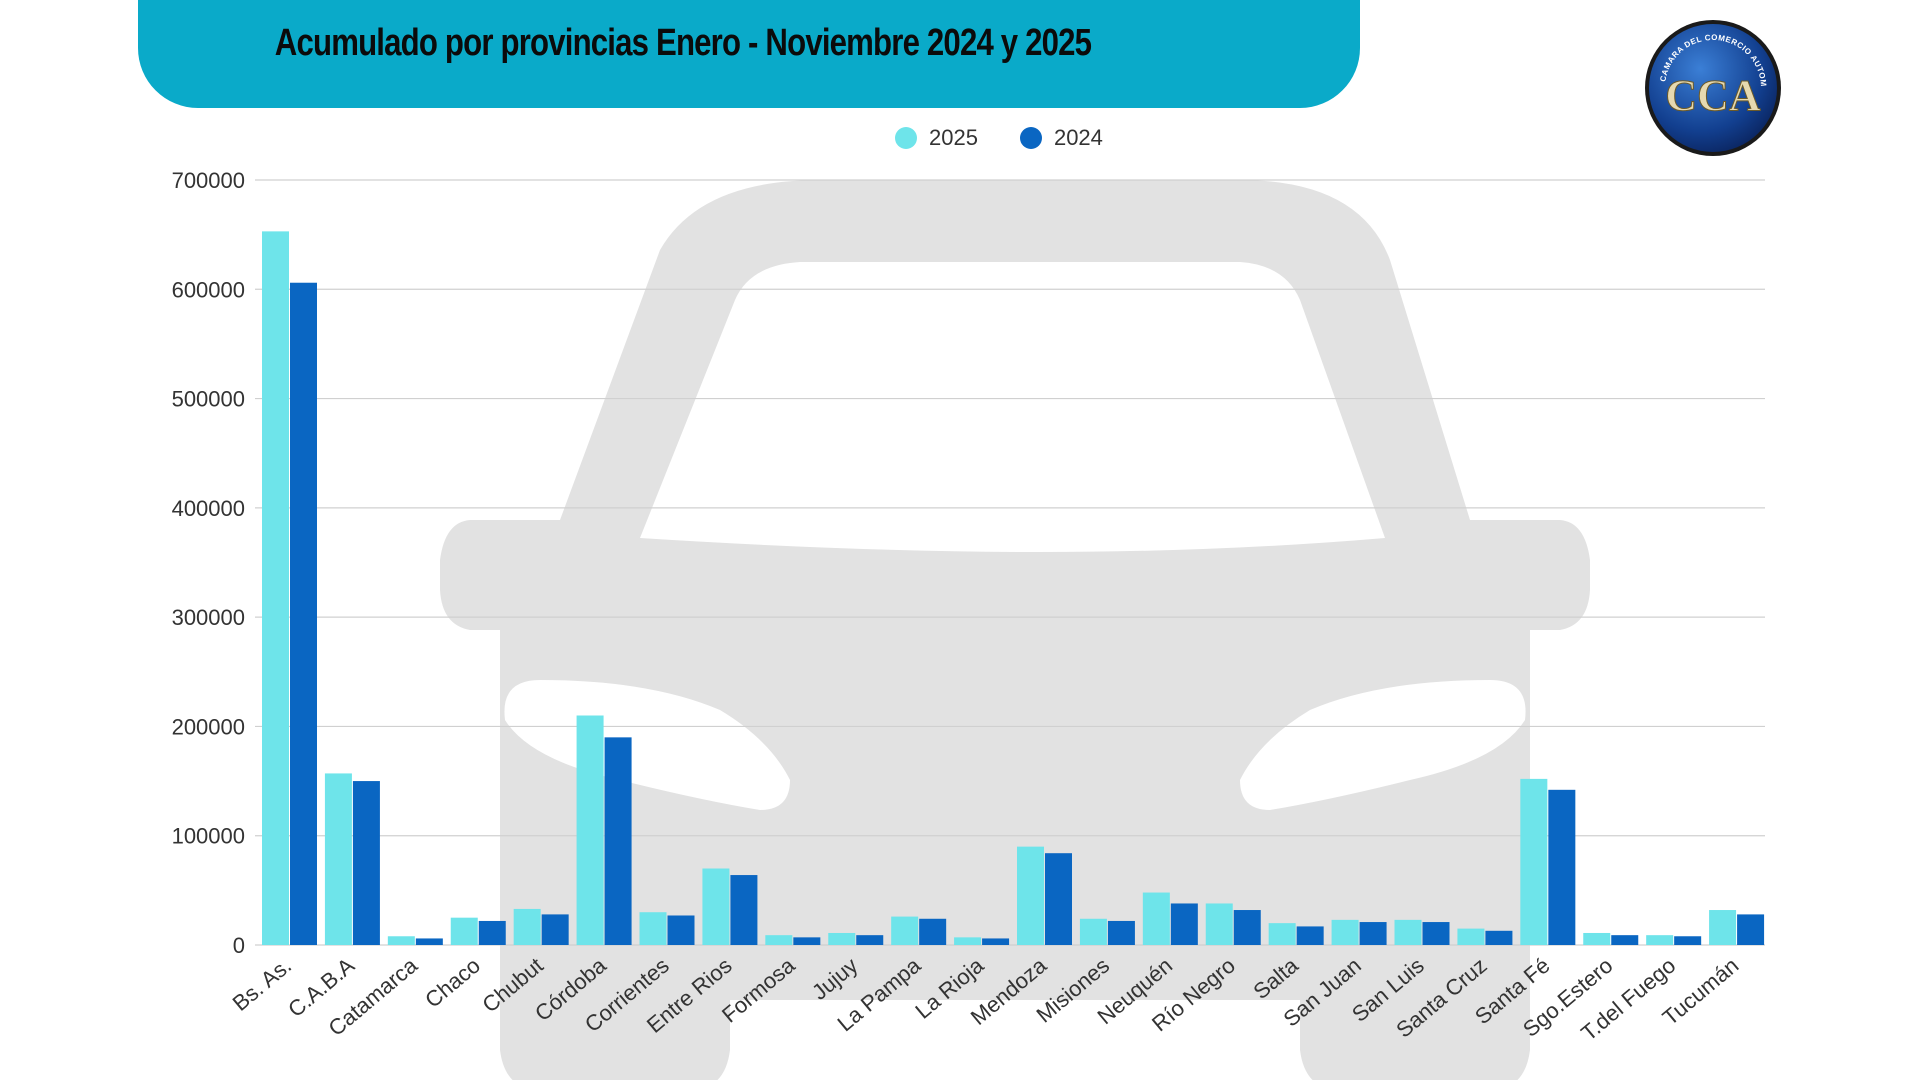  I want to click on y-tick-label: 600000, so click(208, 289).